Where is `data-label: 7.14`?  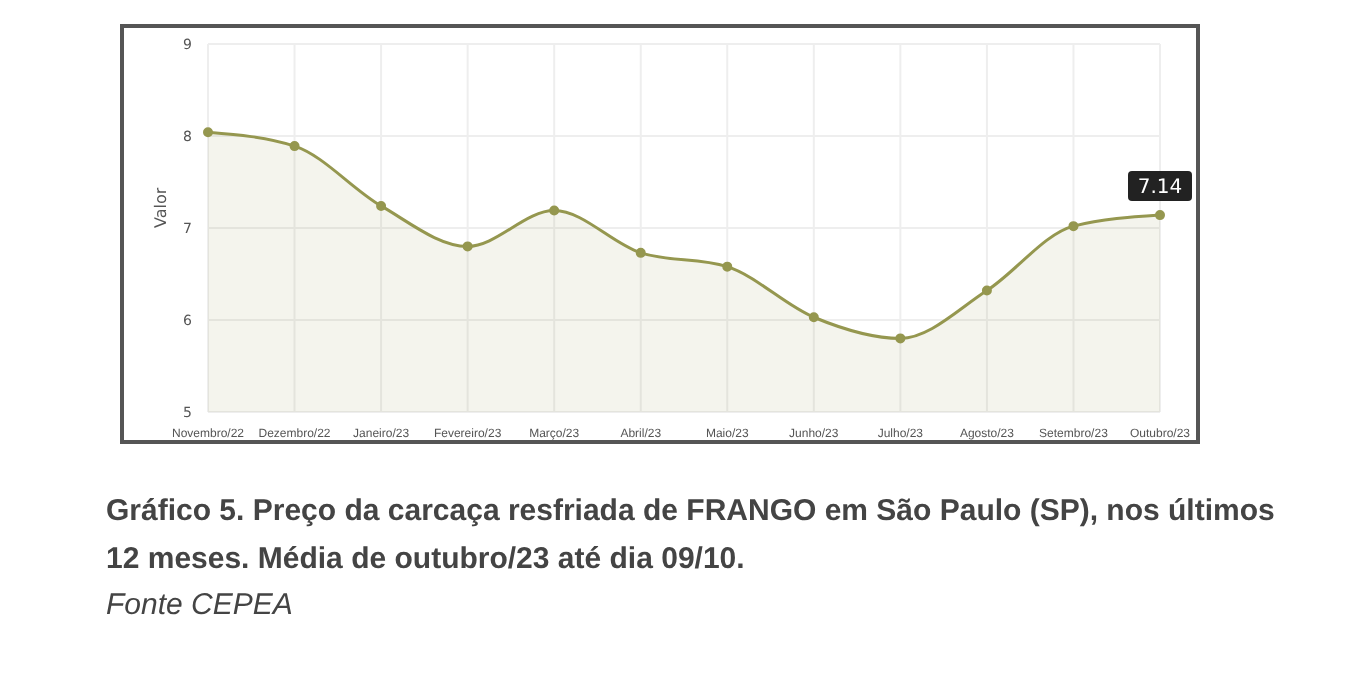 data-label: 7.14 is located at coordinates (1160, 188).